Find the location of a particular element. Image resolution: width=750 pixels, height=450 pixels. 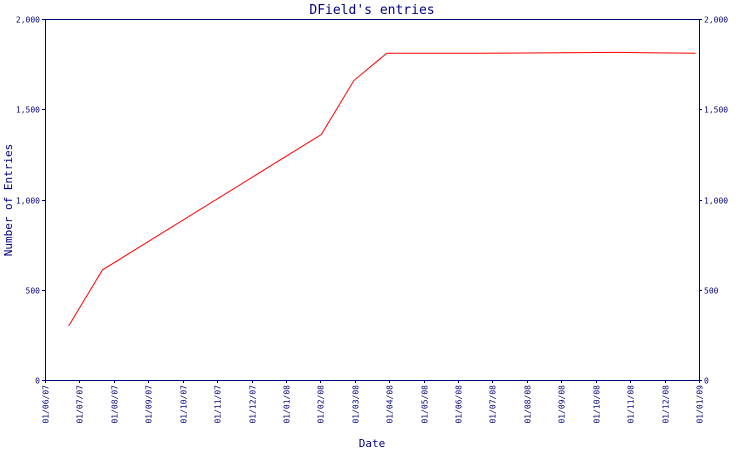

x-tick-label: 01/11/07 is located at coordinates (218, 404).